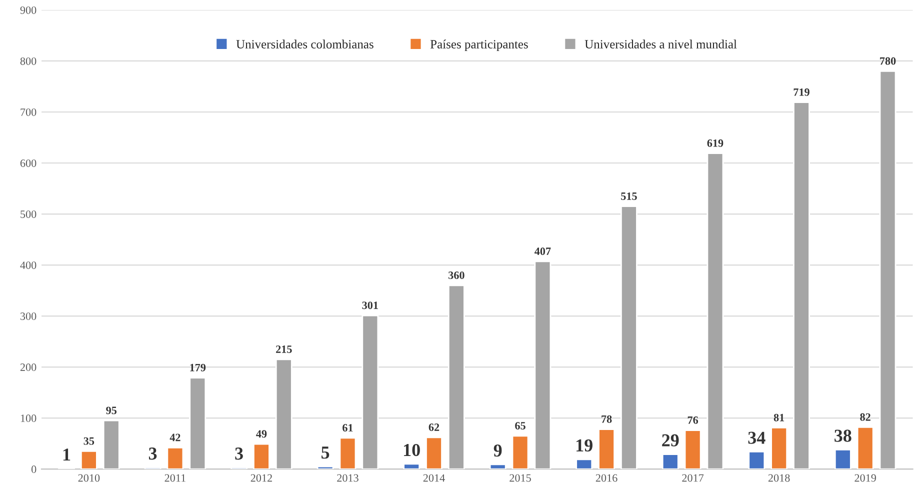 This screenshot has height=499, width=922. What do you see at coordinates (412, 450) in the screenshot?
I see `data-label: 10` at bounding box center [412, 450].